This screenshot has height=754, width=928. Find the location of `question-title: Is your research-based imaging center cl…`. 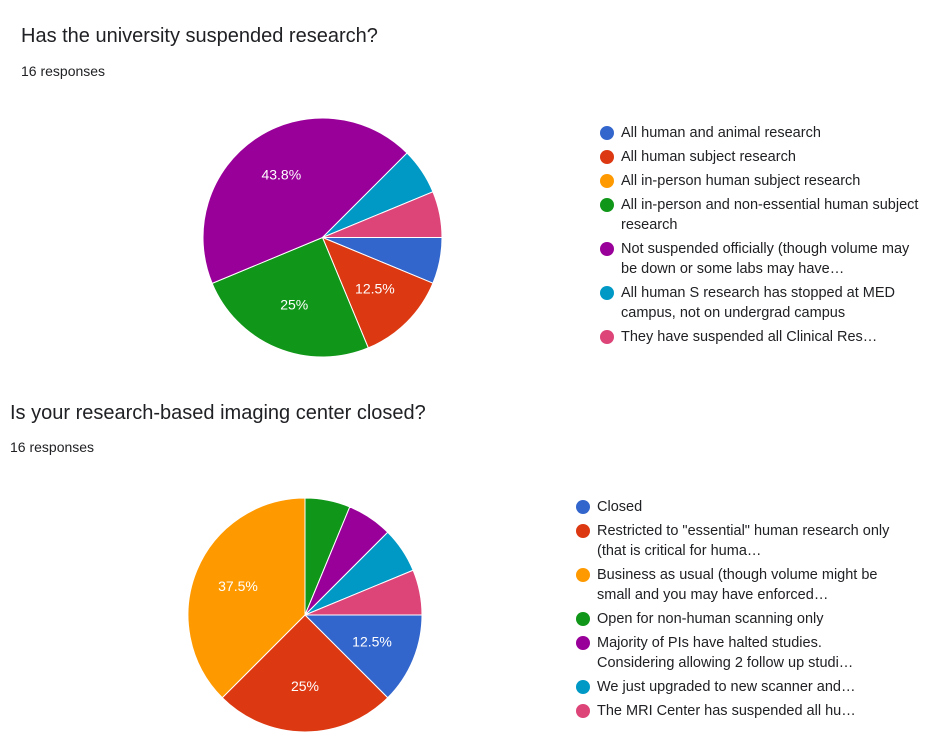

question-title: Is your research-based imaging center cl… is located at coordinates (218, 413).